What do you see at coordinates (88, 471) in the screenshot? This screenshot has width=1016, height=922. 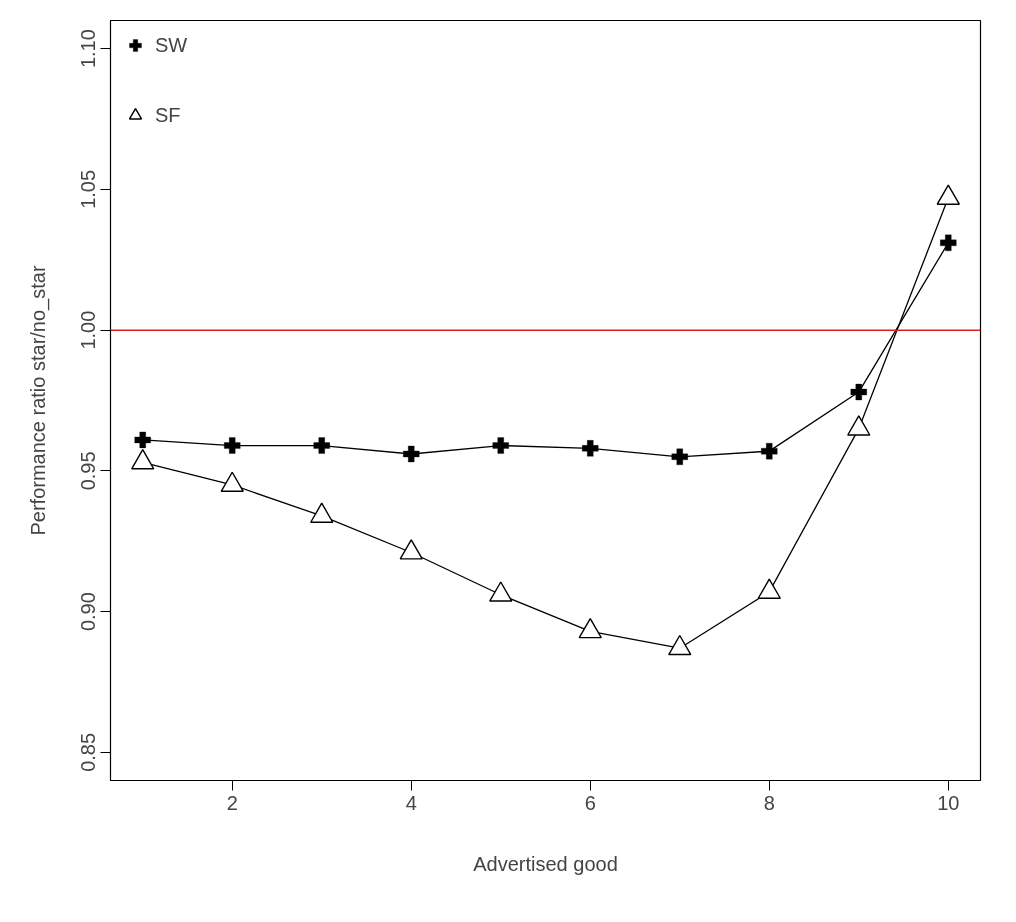 I see `y-tick-label: 0.95` at bounding box center [88, 471].